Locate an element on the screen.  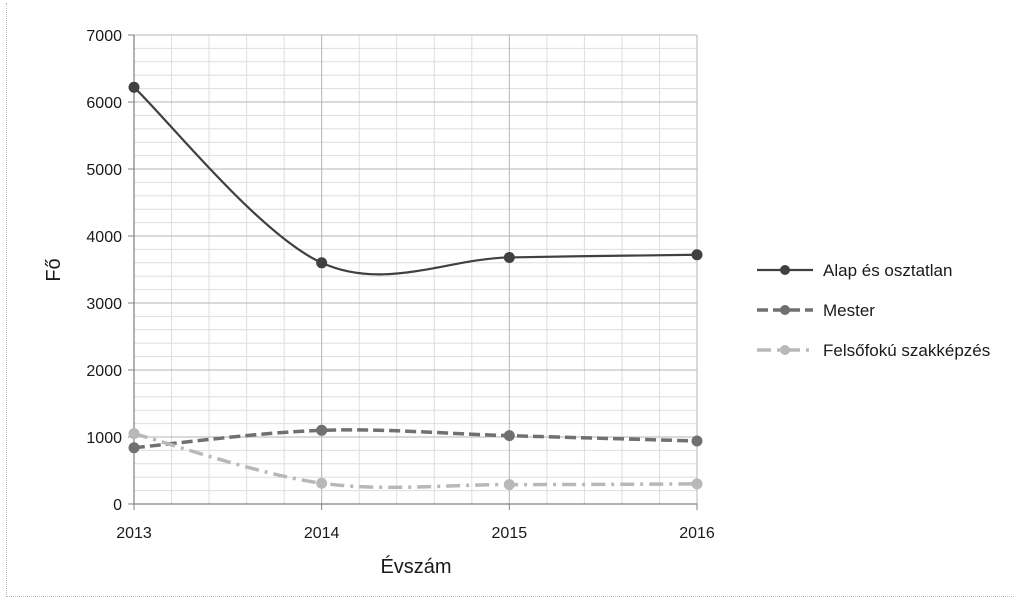
x-tick-label: 2016 is located at coordinates (697, 533).